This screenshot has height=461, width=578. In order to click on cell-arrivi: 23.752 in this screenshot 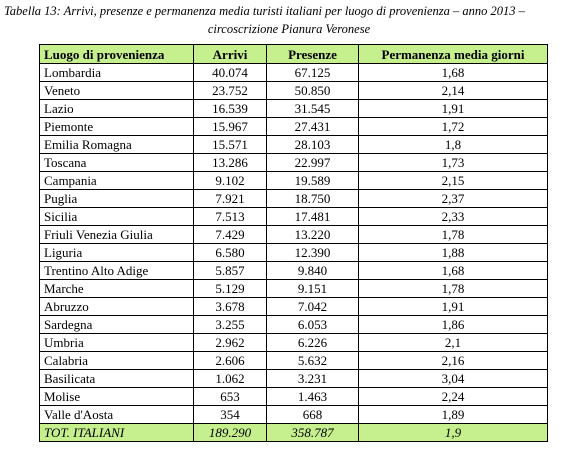, I will do `click(230, 90)`.